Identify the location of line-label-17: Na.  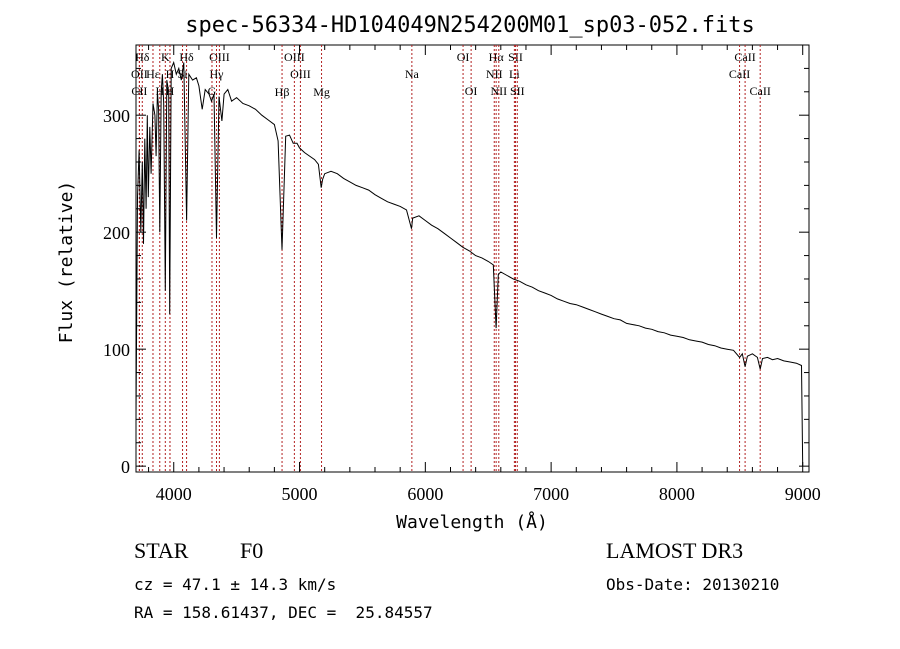
(412, 74).